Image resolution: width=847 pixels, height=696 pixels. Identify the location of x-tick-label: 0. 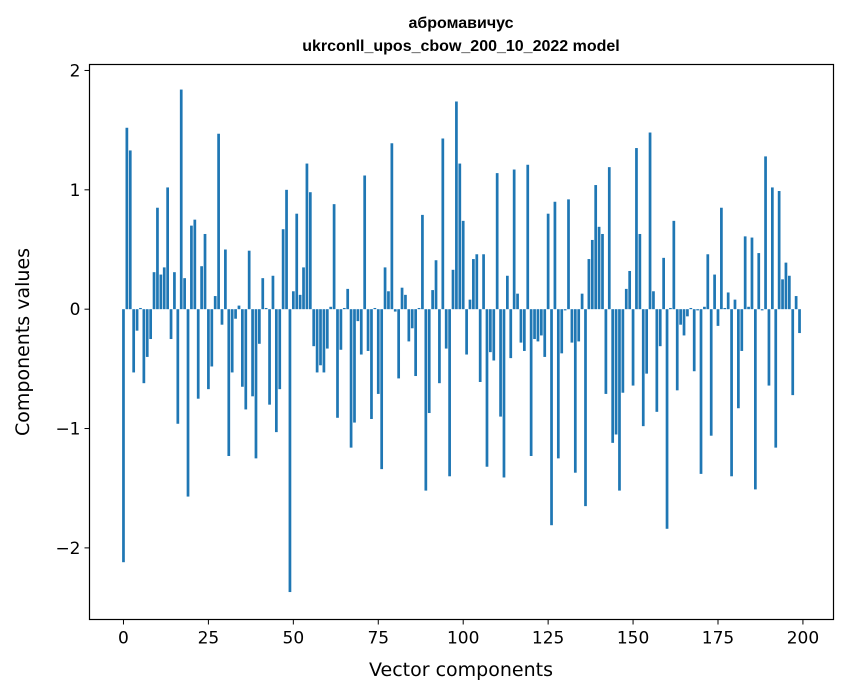
(123, 639).